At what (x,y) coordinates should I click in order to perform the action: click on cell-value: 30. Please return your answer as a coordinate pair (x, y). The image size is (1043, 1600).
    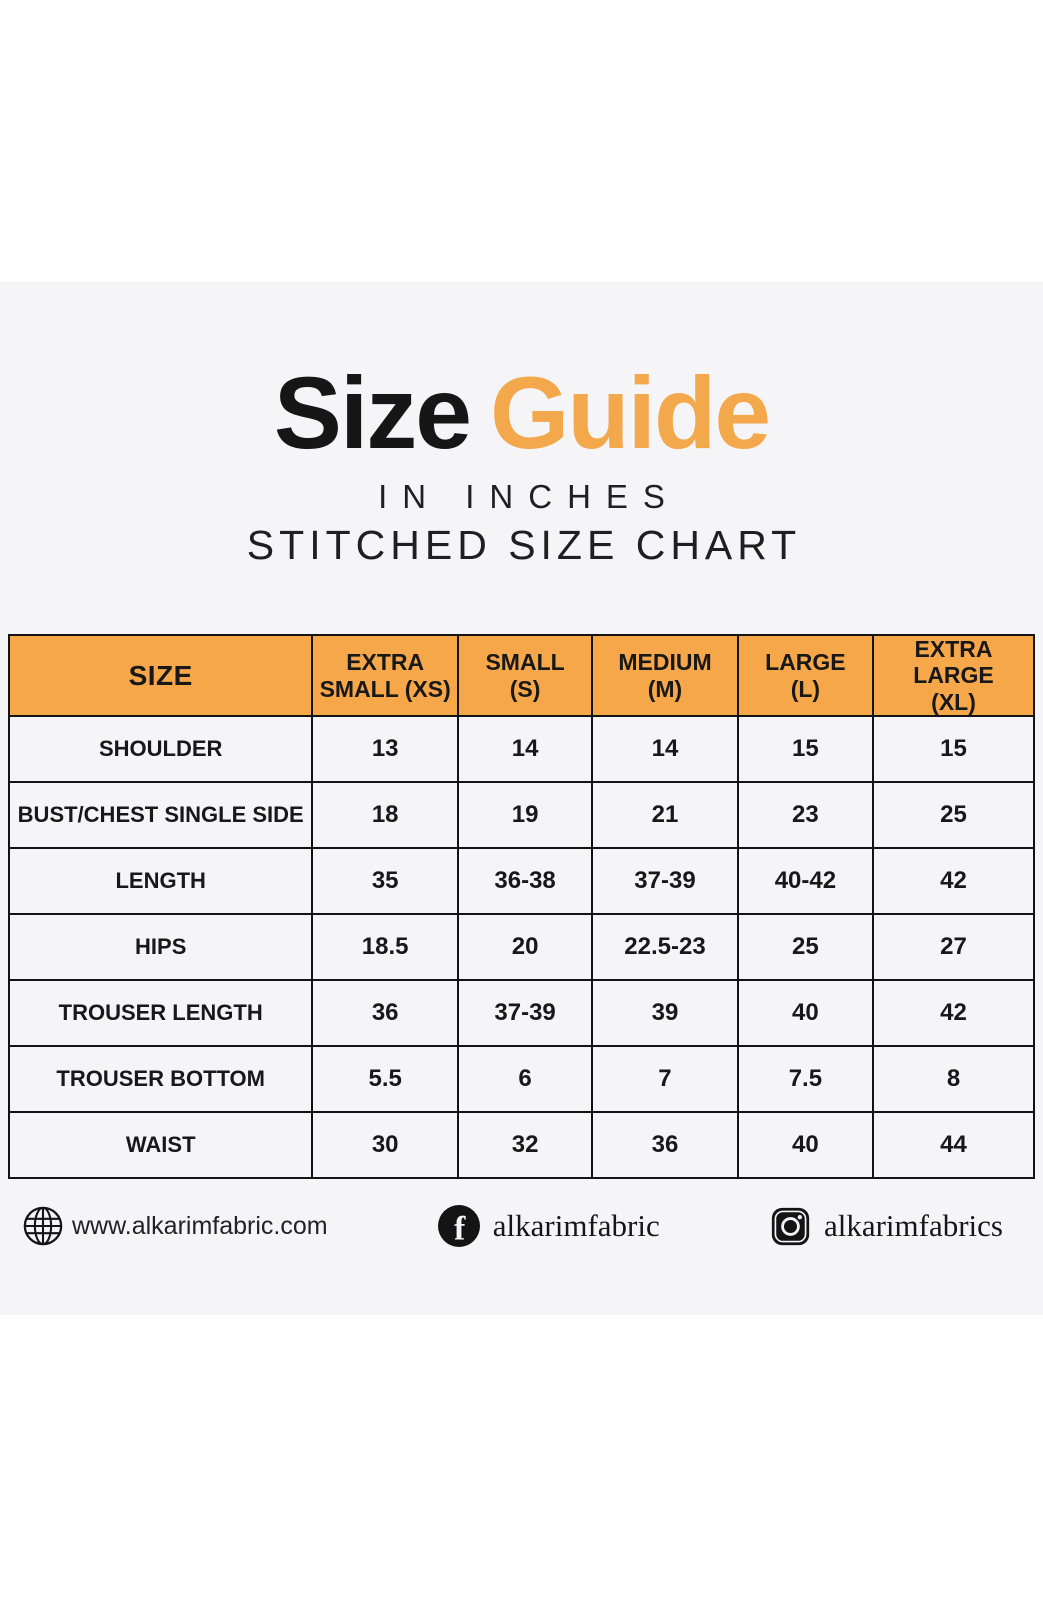
    Looking at the image, I should click on (385, 1145).